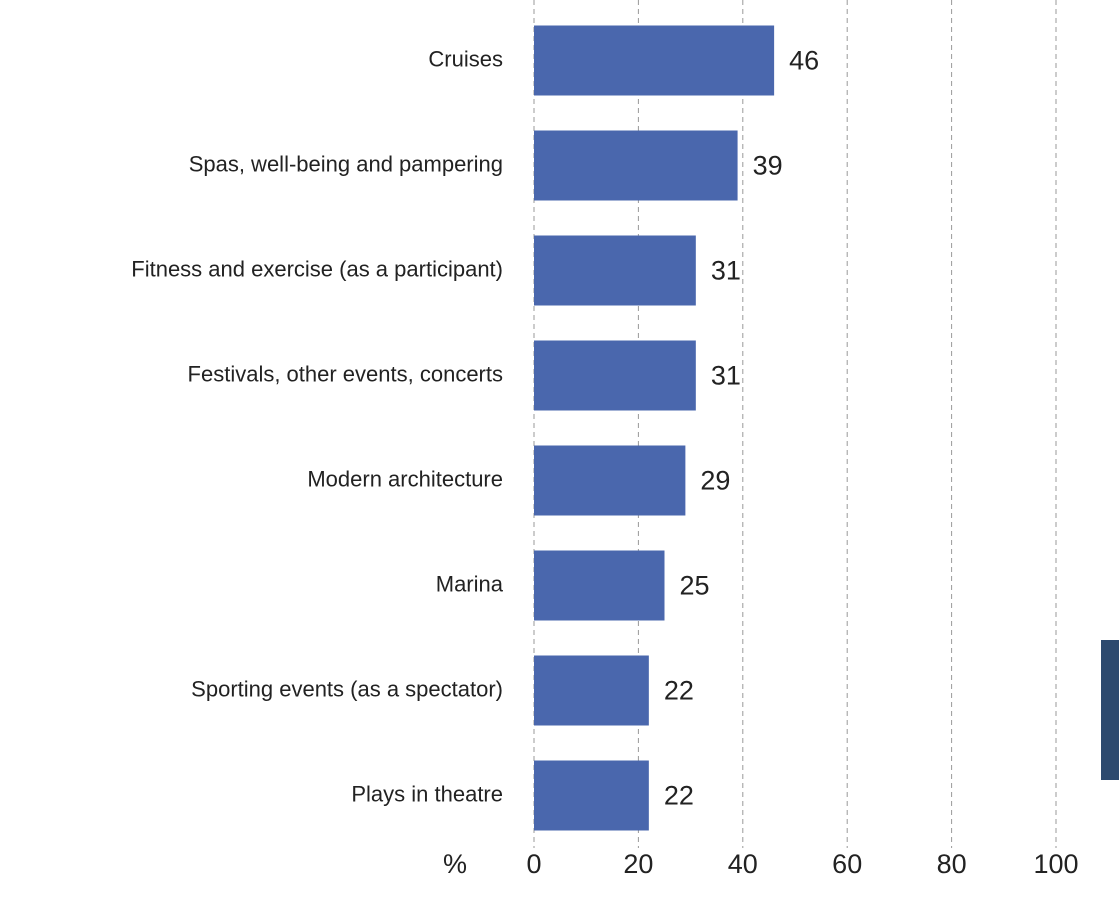  Describe the element at coordinates (533, 864) in the screenshot. I see `x-tick-label: 0` at that location.